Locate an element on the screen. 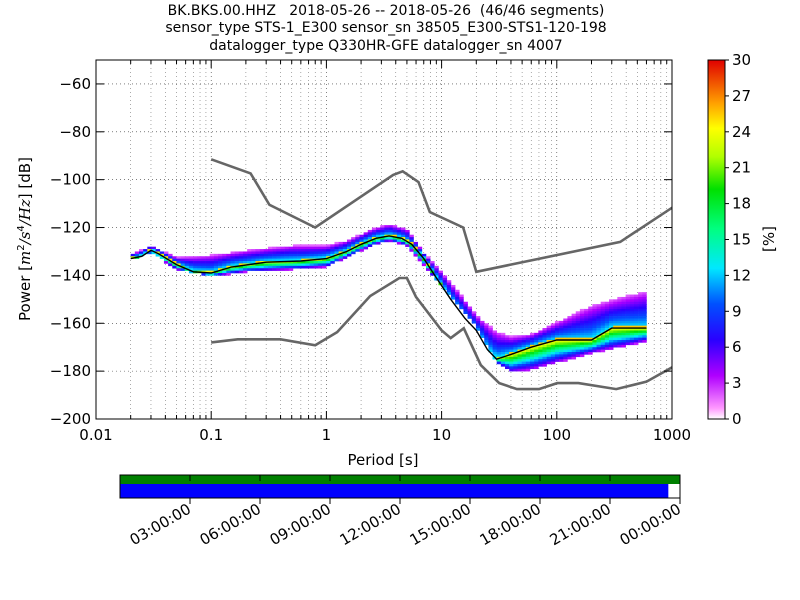 The image size is (800, 600). timeline-tick-label: 21:00:00 is located at coordinates (580, 524).